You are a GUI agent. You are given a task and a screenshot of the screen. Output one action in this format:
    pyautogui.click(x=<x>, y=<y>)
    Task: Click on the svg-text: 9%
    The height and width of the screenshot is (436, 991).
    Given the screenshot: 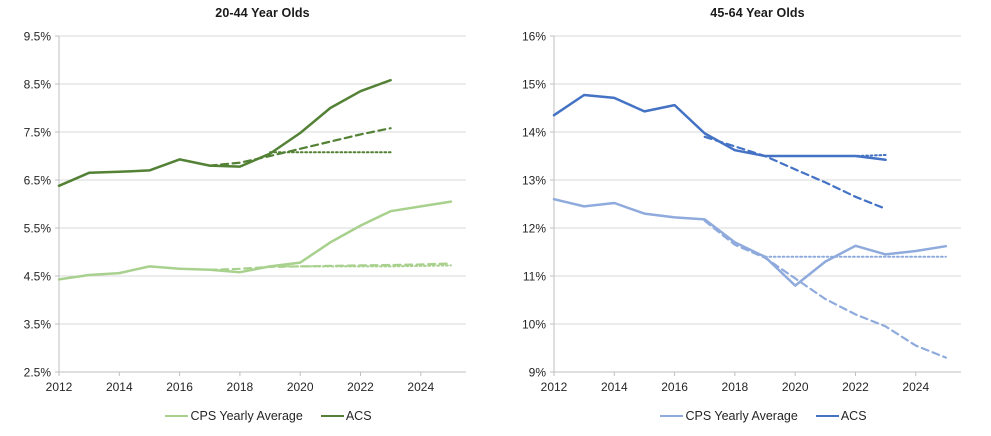 What is the action you would take?
    pyautogui.click(x=538, y=372)
    